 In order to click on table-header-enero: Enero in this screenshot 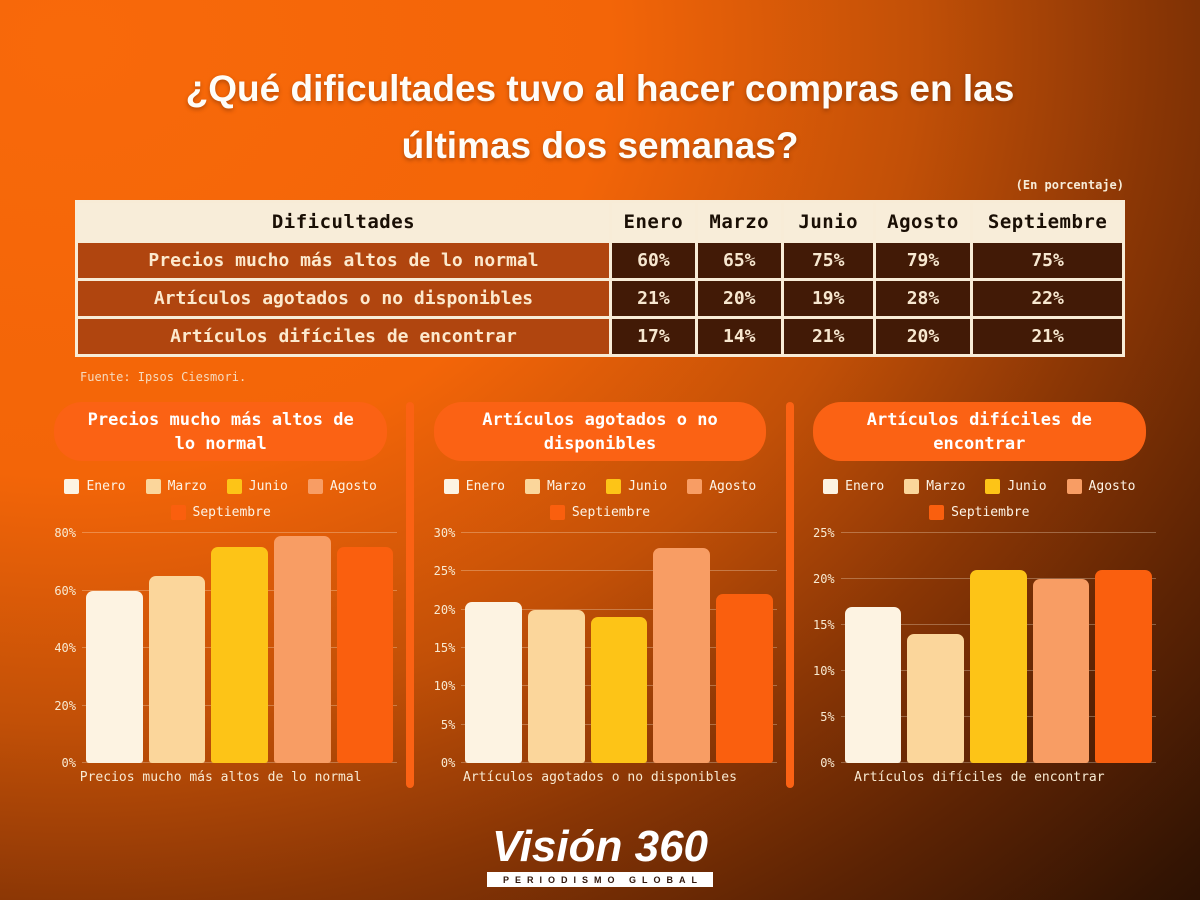, I will do `click(653, 221)`.